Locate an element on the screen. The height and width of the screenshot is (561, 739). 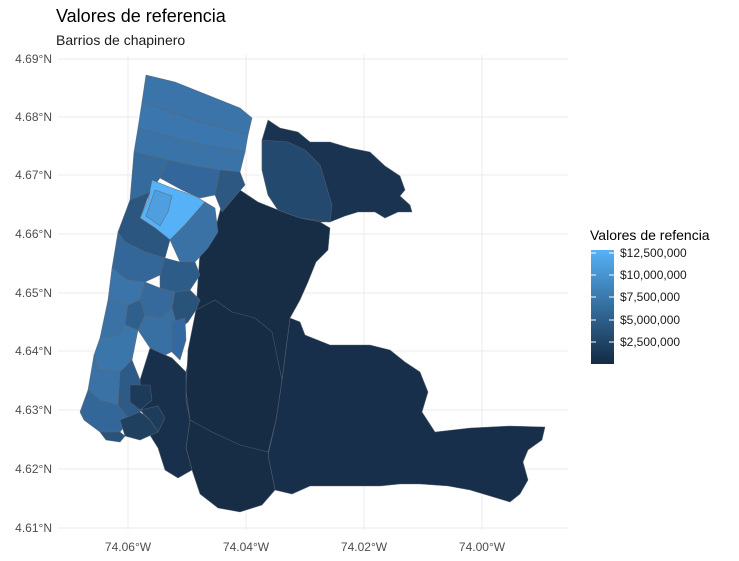
y-tick-label: 4.66°N is located at coordinates (33, 234).